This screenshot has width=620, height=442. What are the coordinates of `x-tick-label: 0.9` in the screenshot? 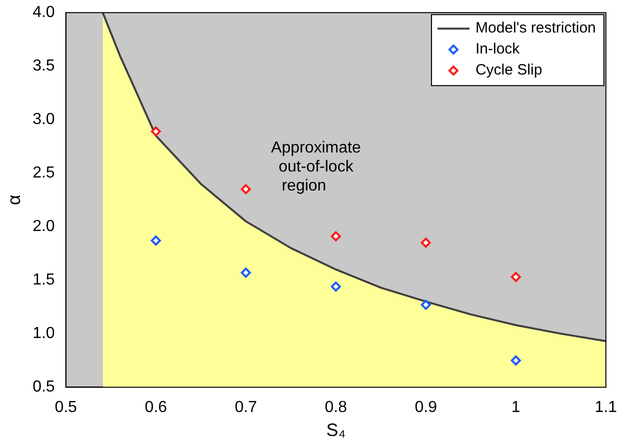 It's located at (426, 407).